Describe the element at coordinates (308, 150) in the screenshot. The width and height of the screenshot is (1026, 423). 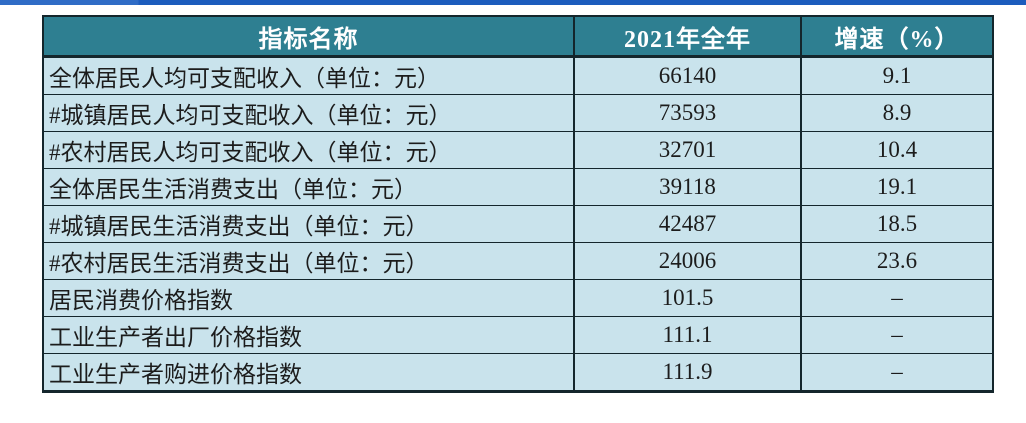
I see `indicator-cell: #农村居民人均可支配收入（单位：元）` at that location.